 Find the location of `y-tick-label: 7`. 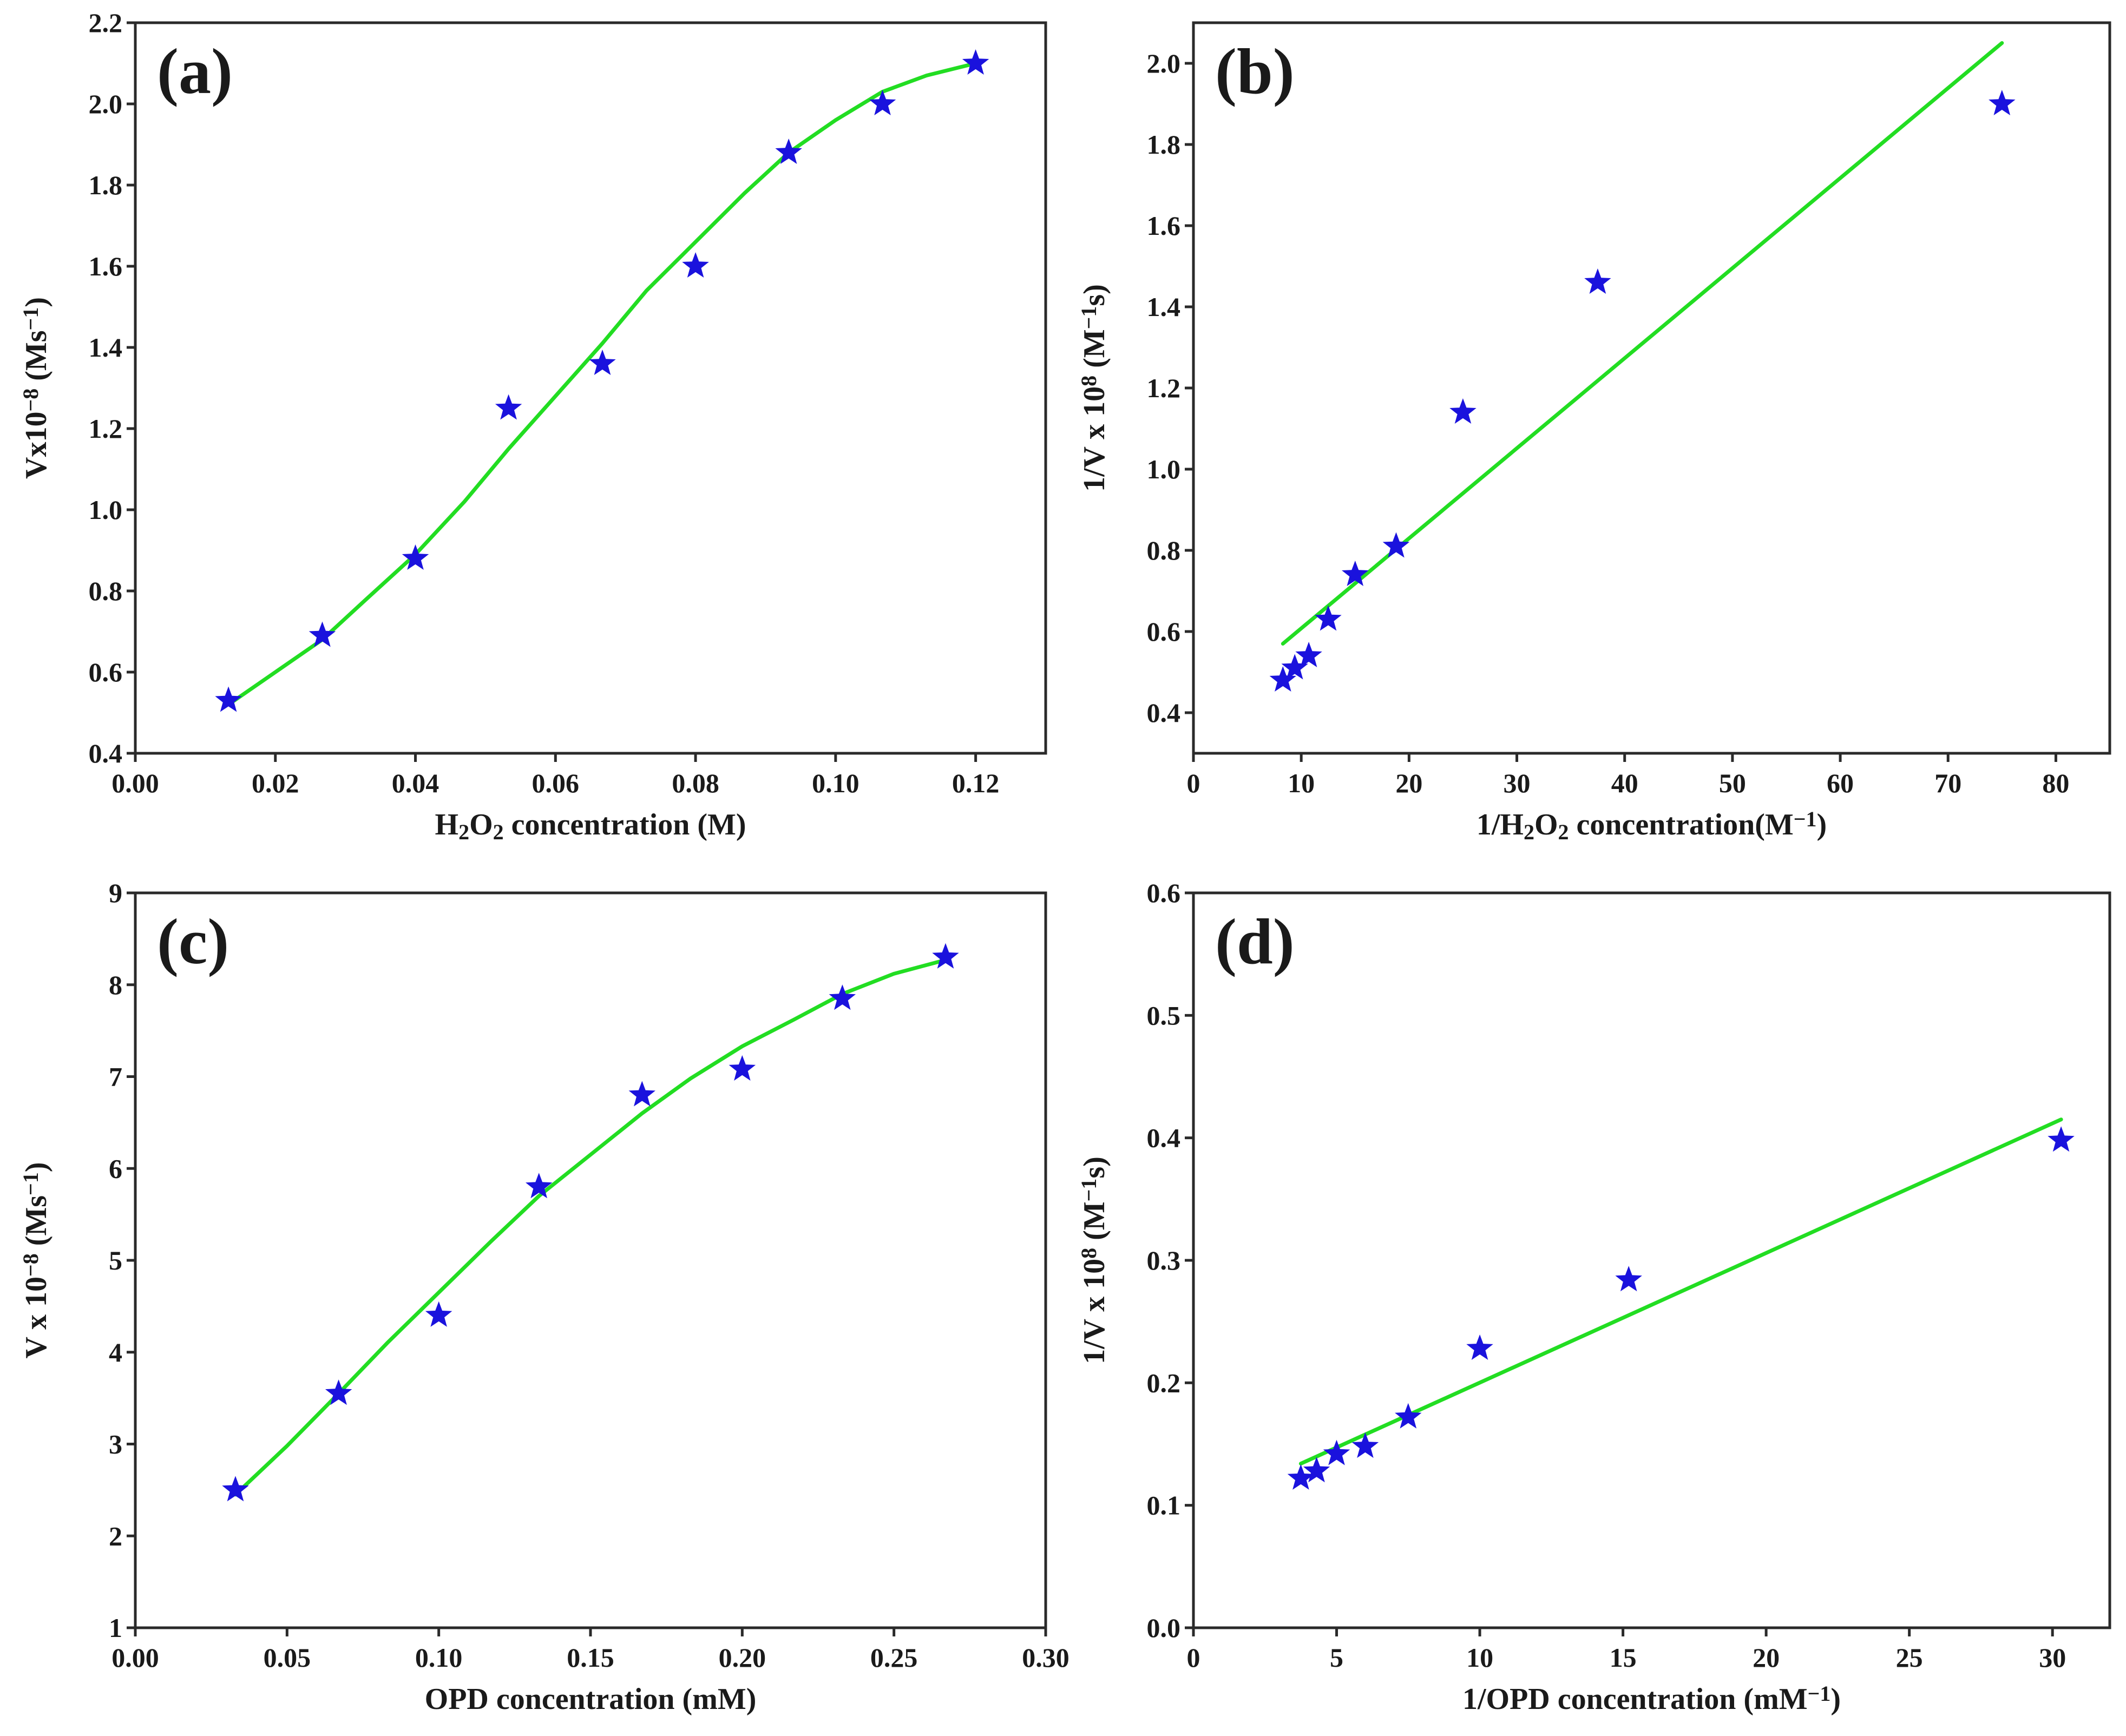

y-tick-label: 7 is located at coordinates (115, 1077).